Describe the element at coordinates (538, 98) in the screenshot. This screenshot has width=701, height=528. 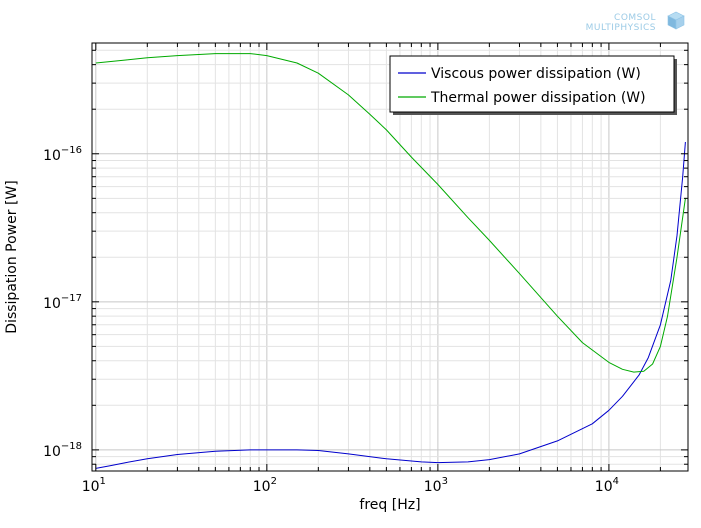
I see `legend-label-thermal: Thermal power dissipation (W)` at that location.